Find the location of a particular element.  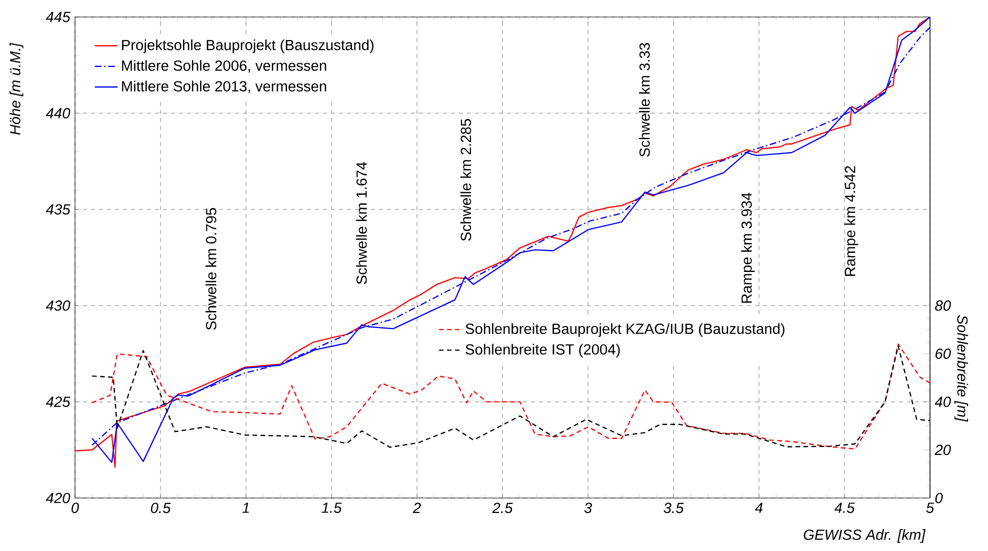

y-tick-label: 430 is located at coordinates (58, 305).